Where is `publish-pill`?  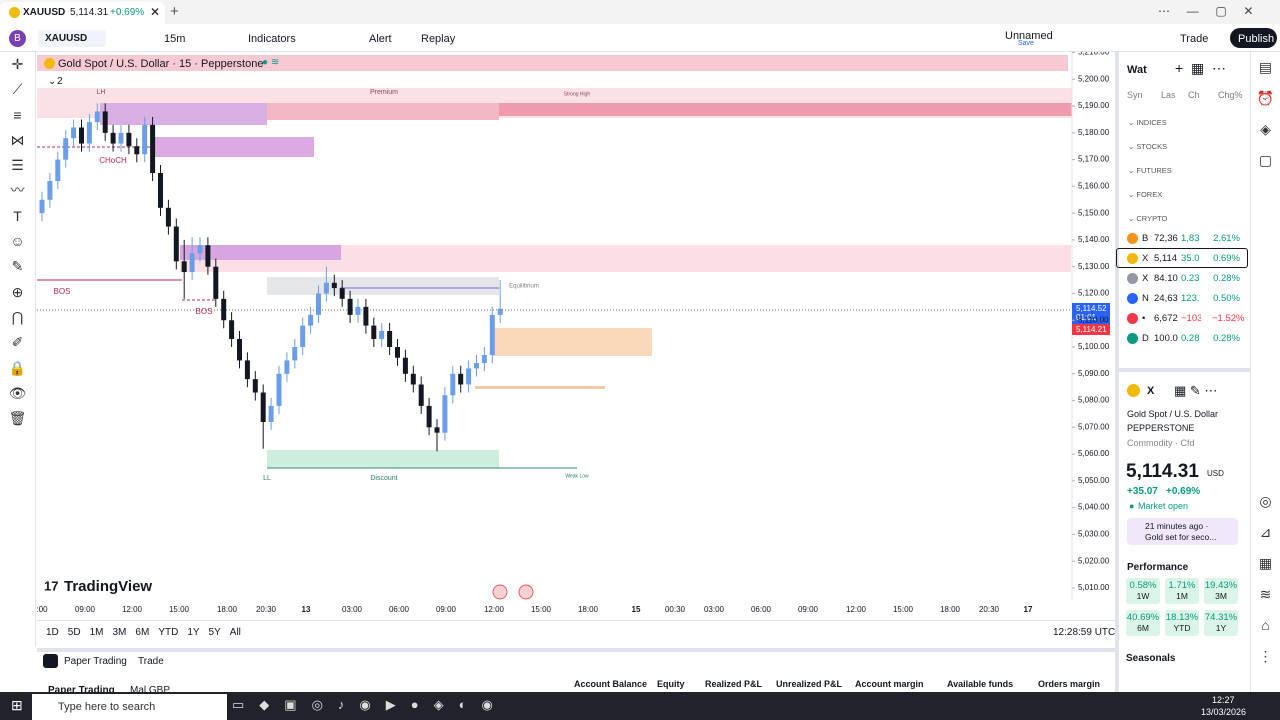 publish-pill is located at coordinates (1253, 38).